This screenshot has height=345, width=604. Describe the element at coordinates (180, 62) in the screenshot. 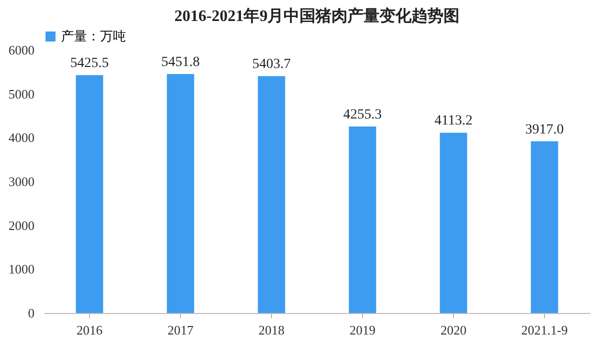

I see `text: 5451.8` at that location.